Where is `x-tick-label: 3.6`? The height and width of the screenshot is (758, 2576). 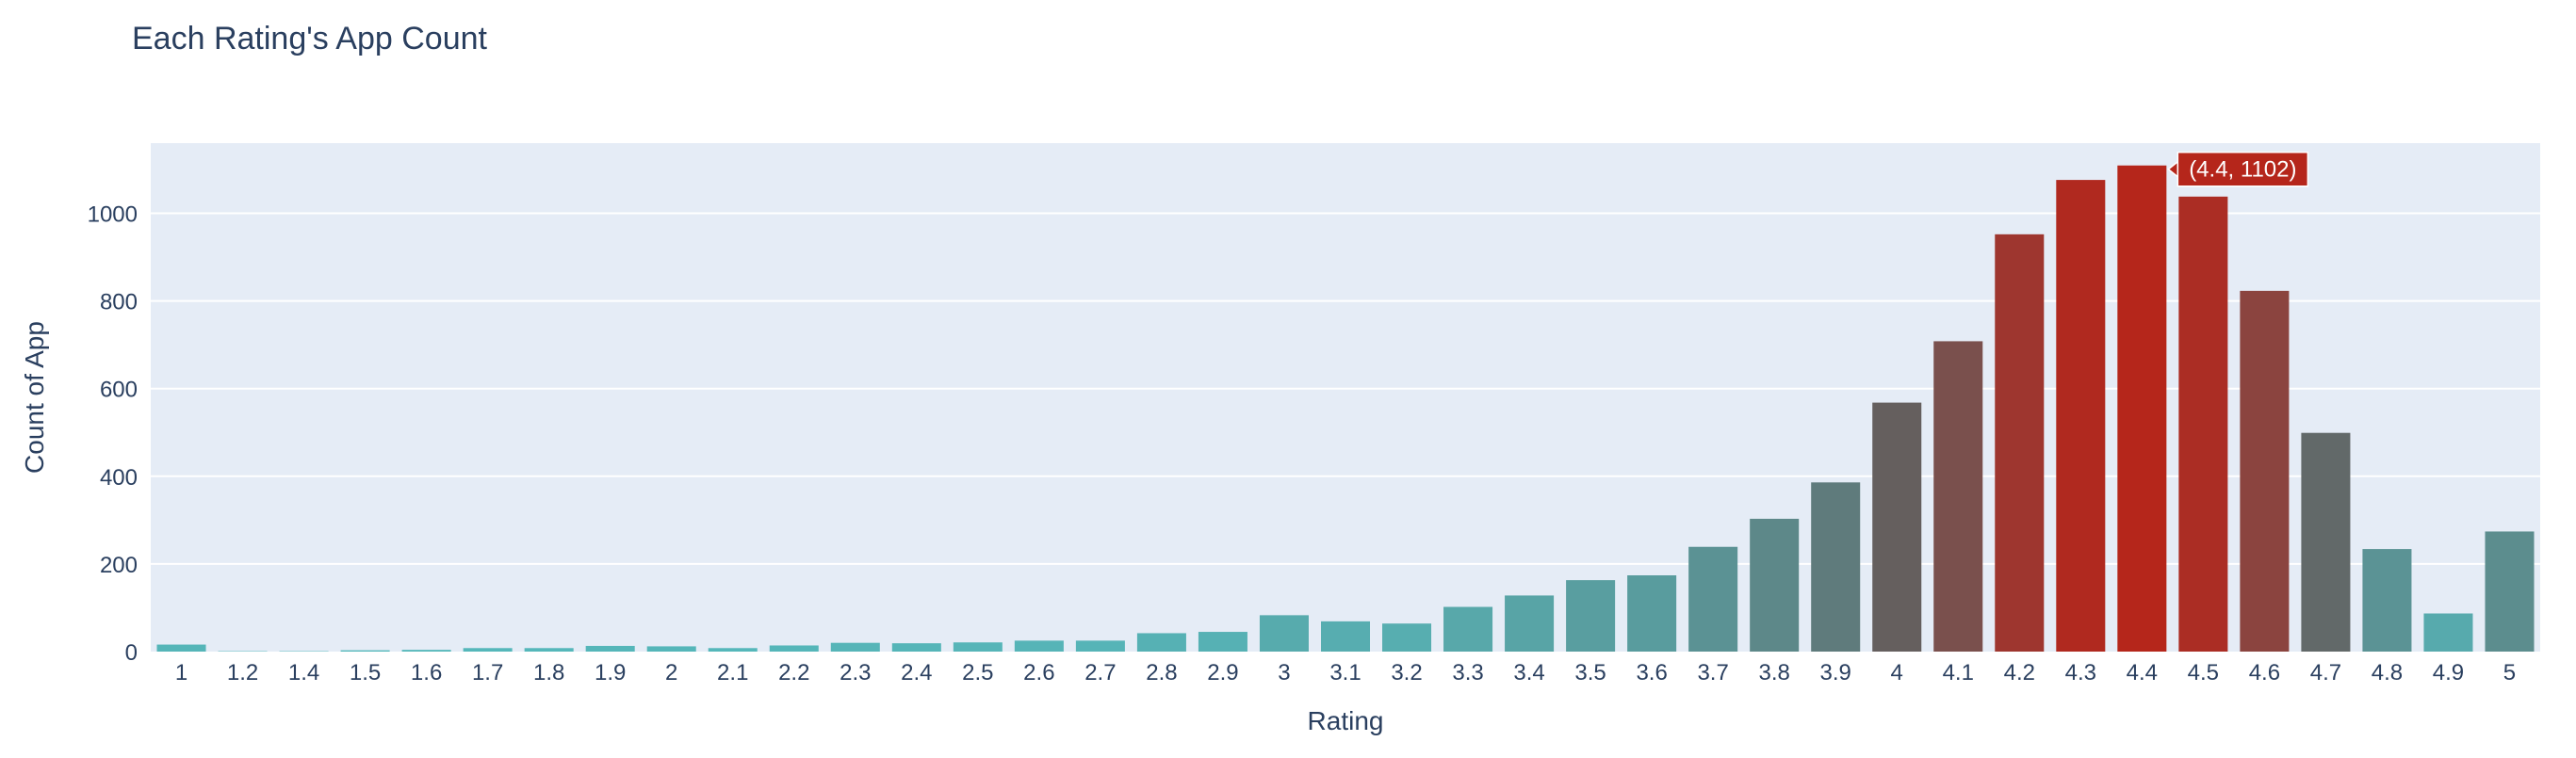
x-tick-label: 3.6 is located at coordinates (1651, 672).